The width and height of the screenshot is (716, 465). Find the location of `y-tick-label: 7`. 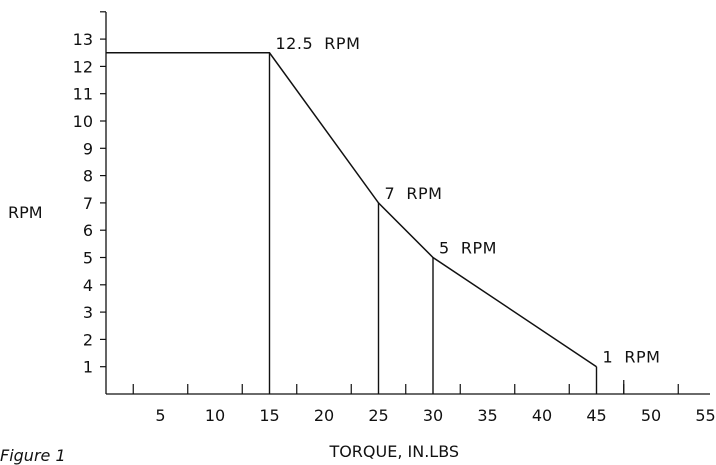

y-tick-label: 7 is located at coordinates (88, 203).